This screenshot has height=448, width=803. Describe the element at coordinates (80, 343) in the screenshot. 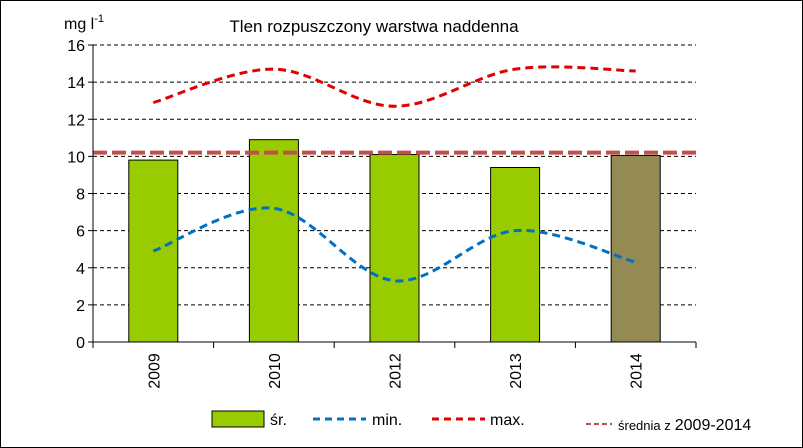

I see `y-tick-label: 0` at that location.